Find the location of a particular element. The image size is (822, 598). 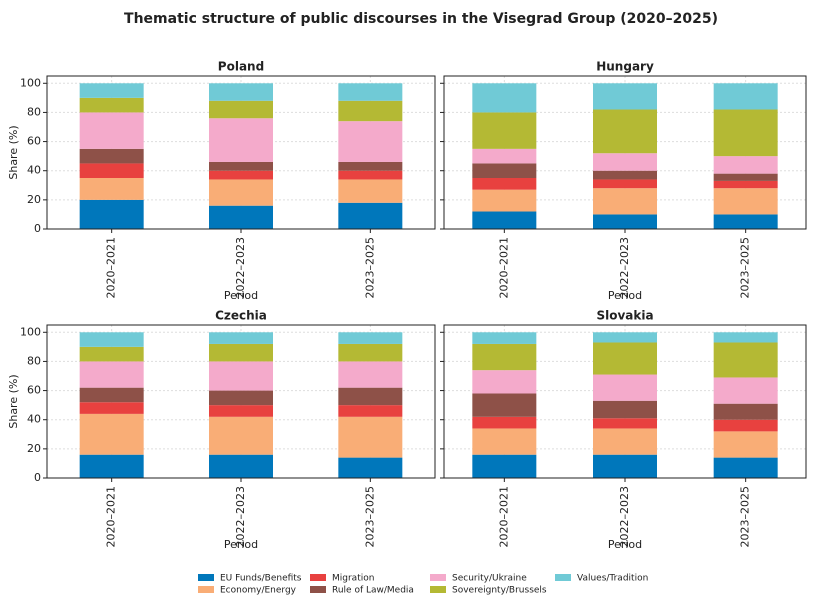

subplot-title: Slovakia is located at coordinates (624, 316).